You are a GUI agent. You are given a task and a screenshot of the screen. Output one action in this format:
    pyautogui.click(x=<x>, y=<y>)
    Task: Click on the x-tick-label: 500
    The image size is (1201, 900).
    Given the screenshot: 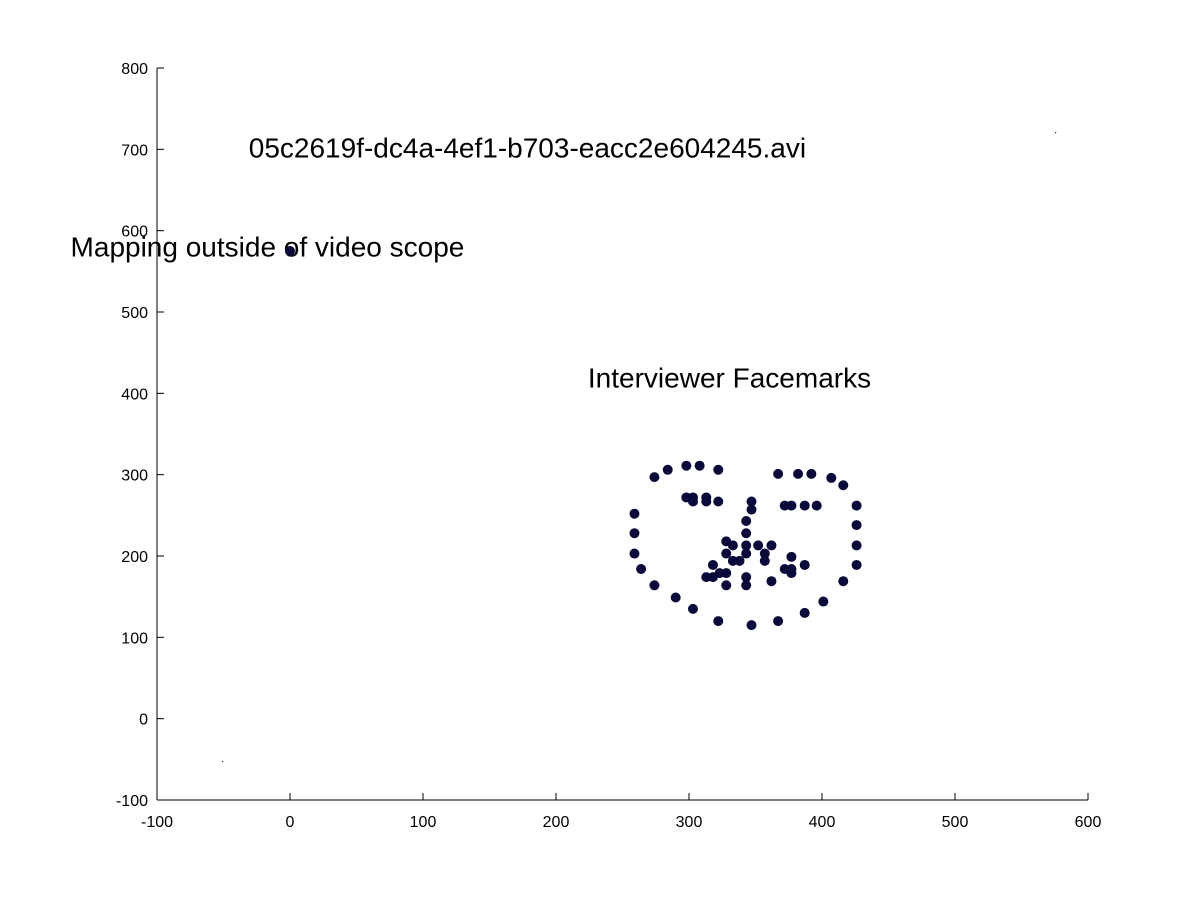 What is the action you would take?
    pyautogui.click(x=955, y=822)
    